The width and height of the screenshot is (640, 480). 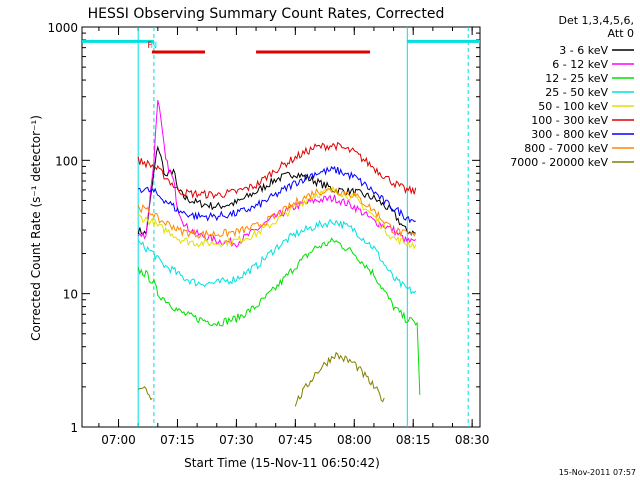 What do you see at coordinates (573, 106) in the screenshot?
I see `legend-label: 50 - 100 keV` at bounding box center [573, 106].